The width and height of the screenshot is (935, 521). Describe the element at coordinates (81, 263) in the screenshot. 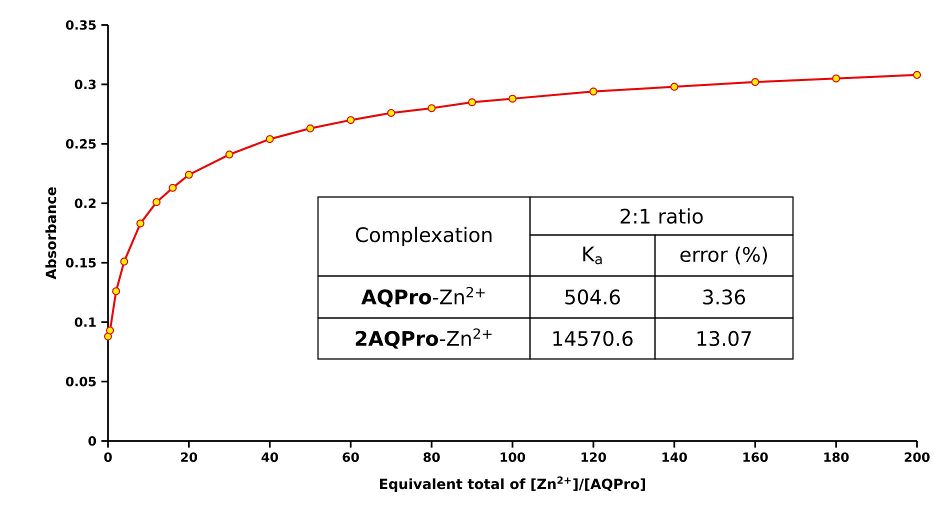

I see `y-tick-label: 0.15` at that location.